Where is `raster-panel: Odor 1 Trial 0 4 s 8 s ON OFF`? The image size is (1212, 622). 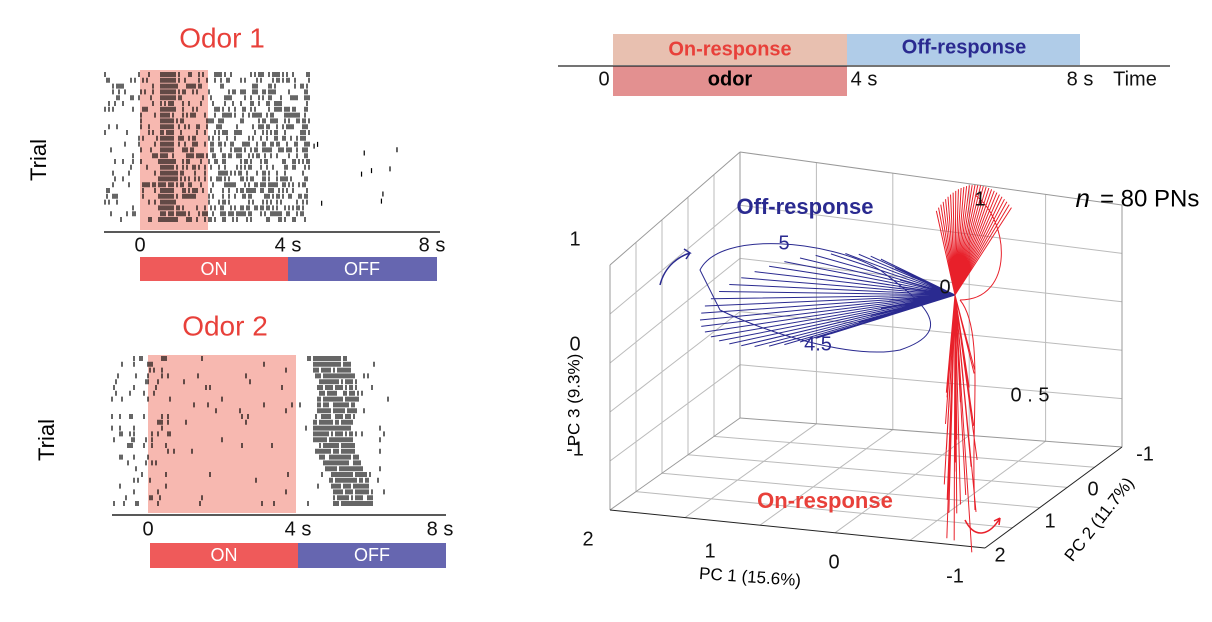
raster-panel: Odor 1 Trial 0 4 s 8 s ON OFF is located at coordinates (236, 151).